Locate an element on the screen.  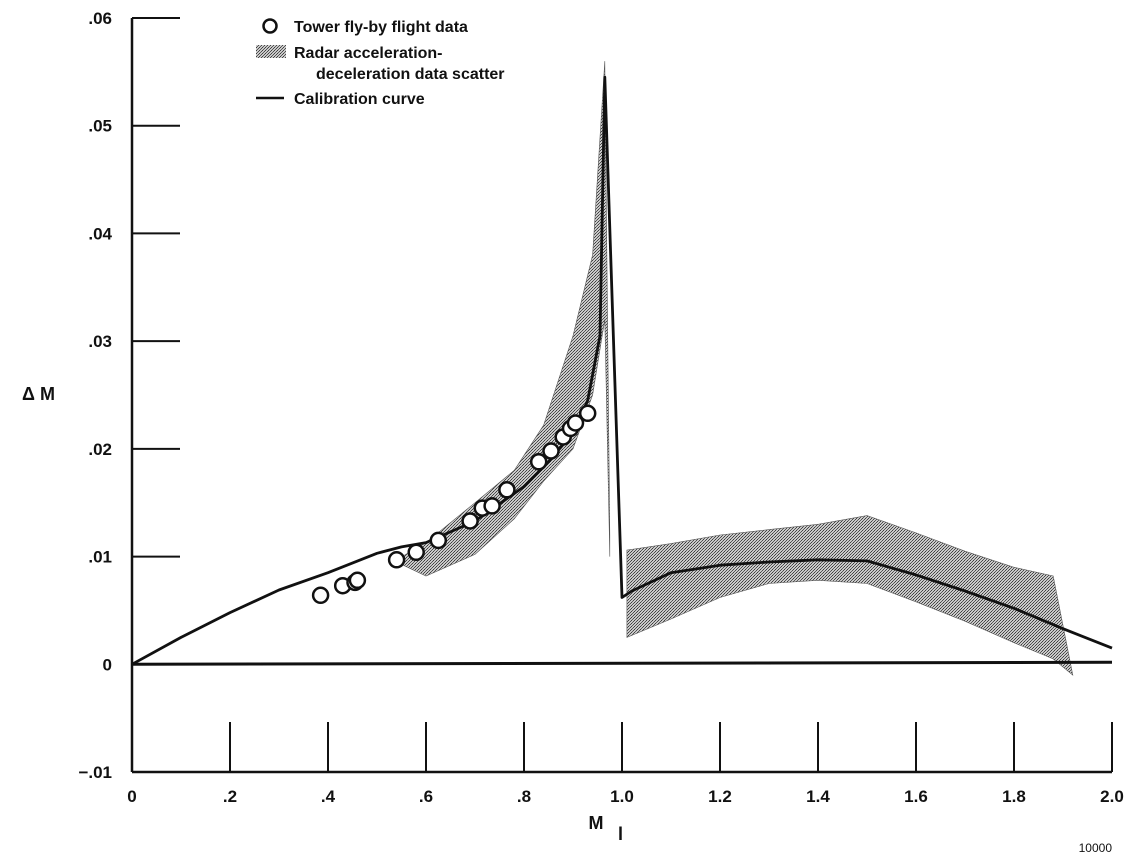
figure-number: 10000 is located at coordinates (1096, 848).